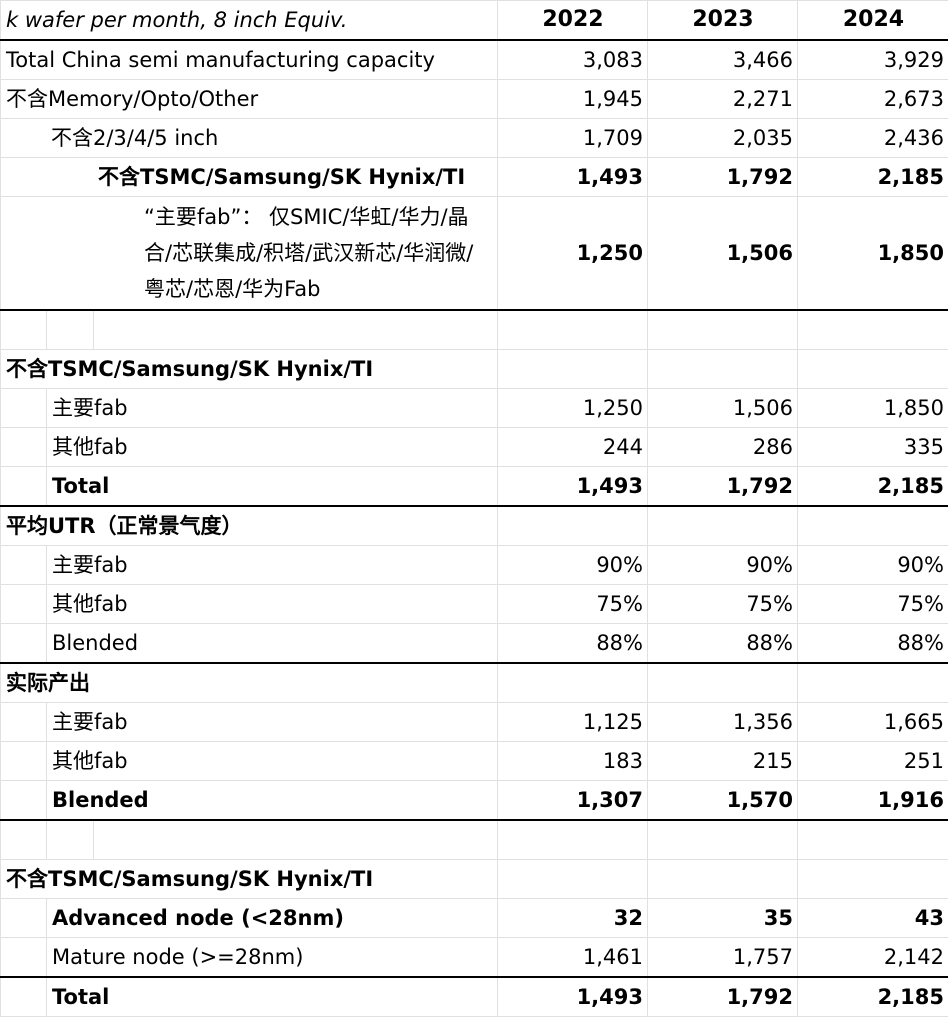 The height and width of the screenshot is (1017, 948). What do you see at coordinates (272, 958) in the screenshot?
I see `row-label: Mature node (>=28nm)` at bounding box center [272, 958].